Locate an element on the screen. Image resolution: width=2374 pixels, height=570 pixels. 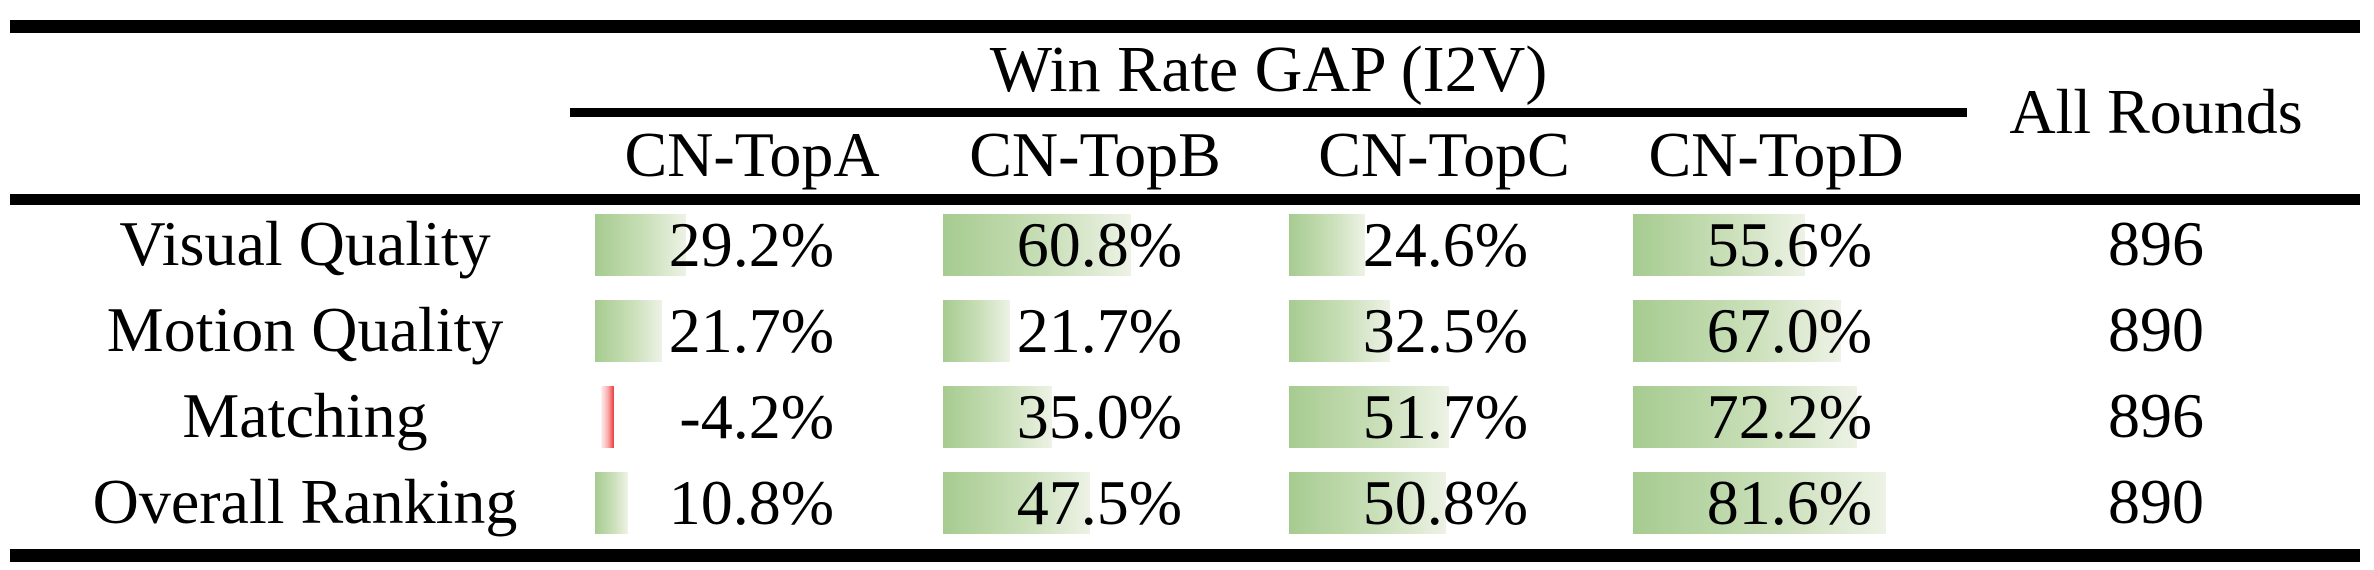
table-cell: 60.8% is located at coordinates (1083, 244).